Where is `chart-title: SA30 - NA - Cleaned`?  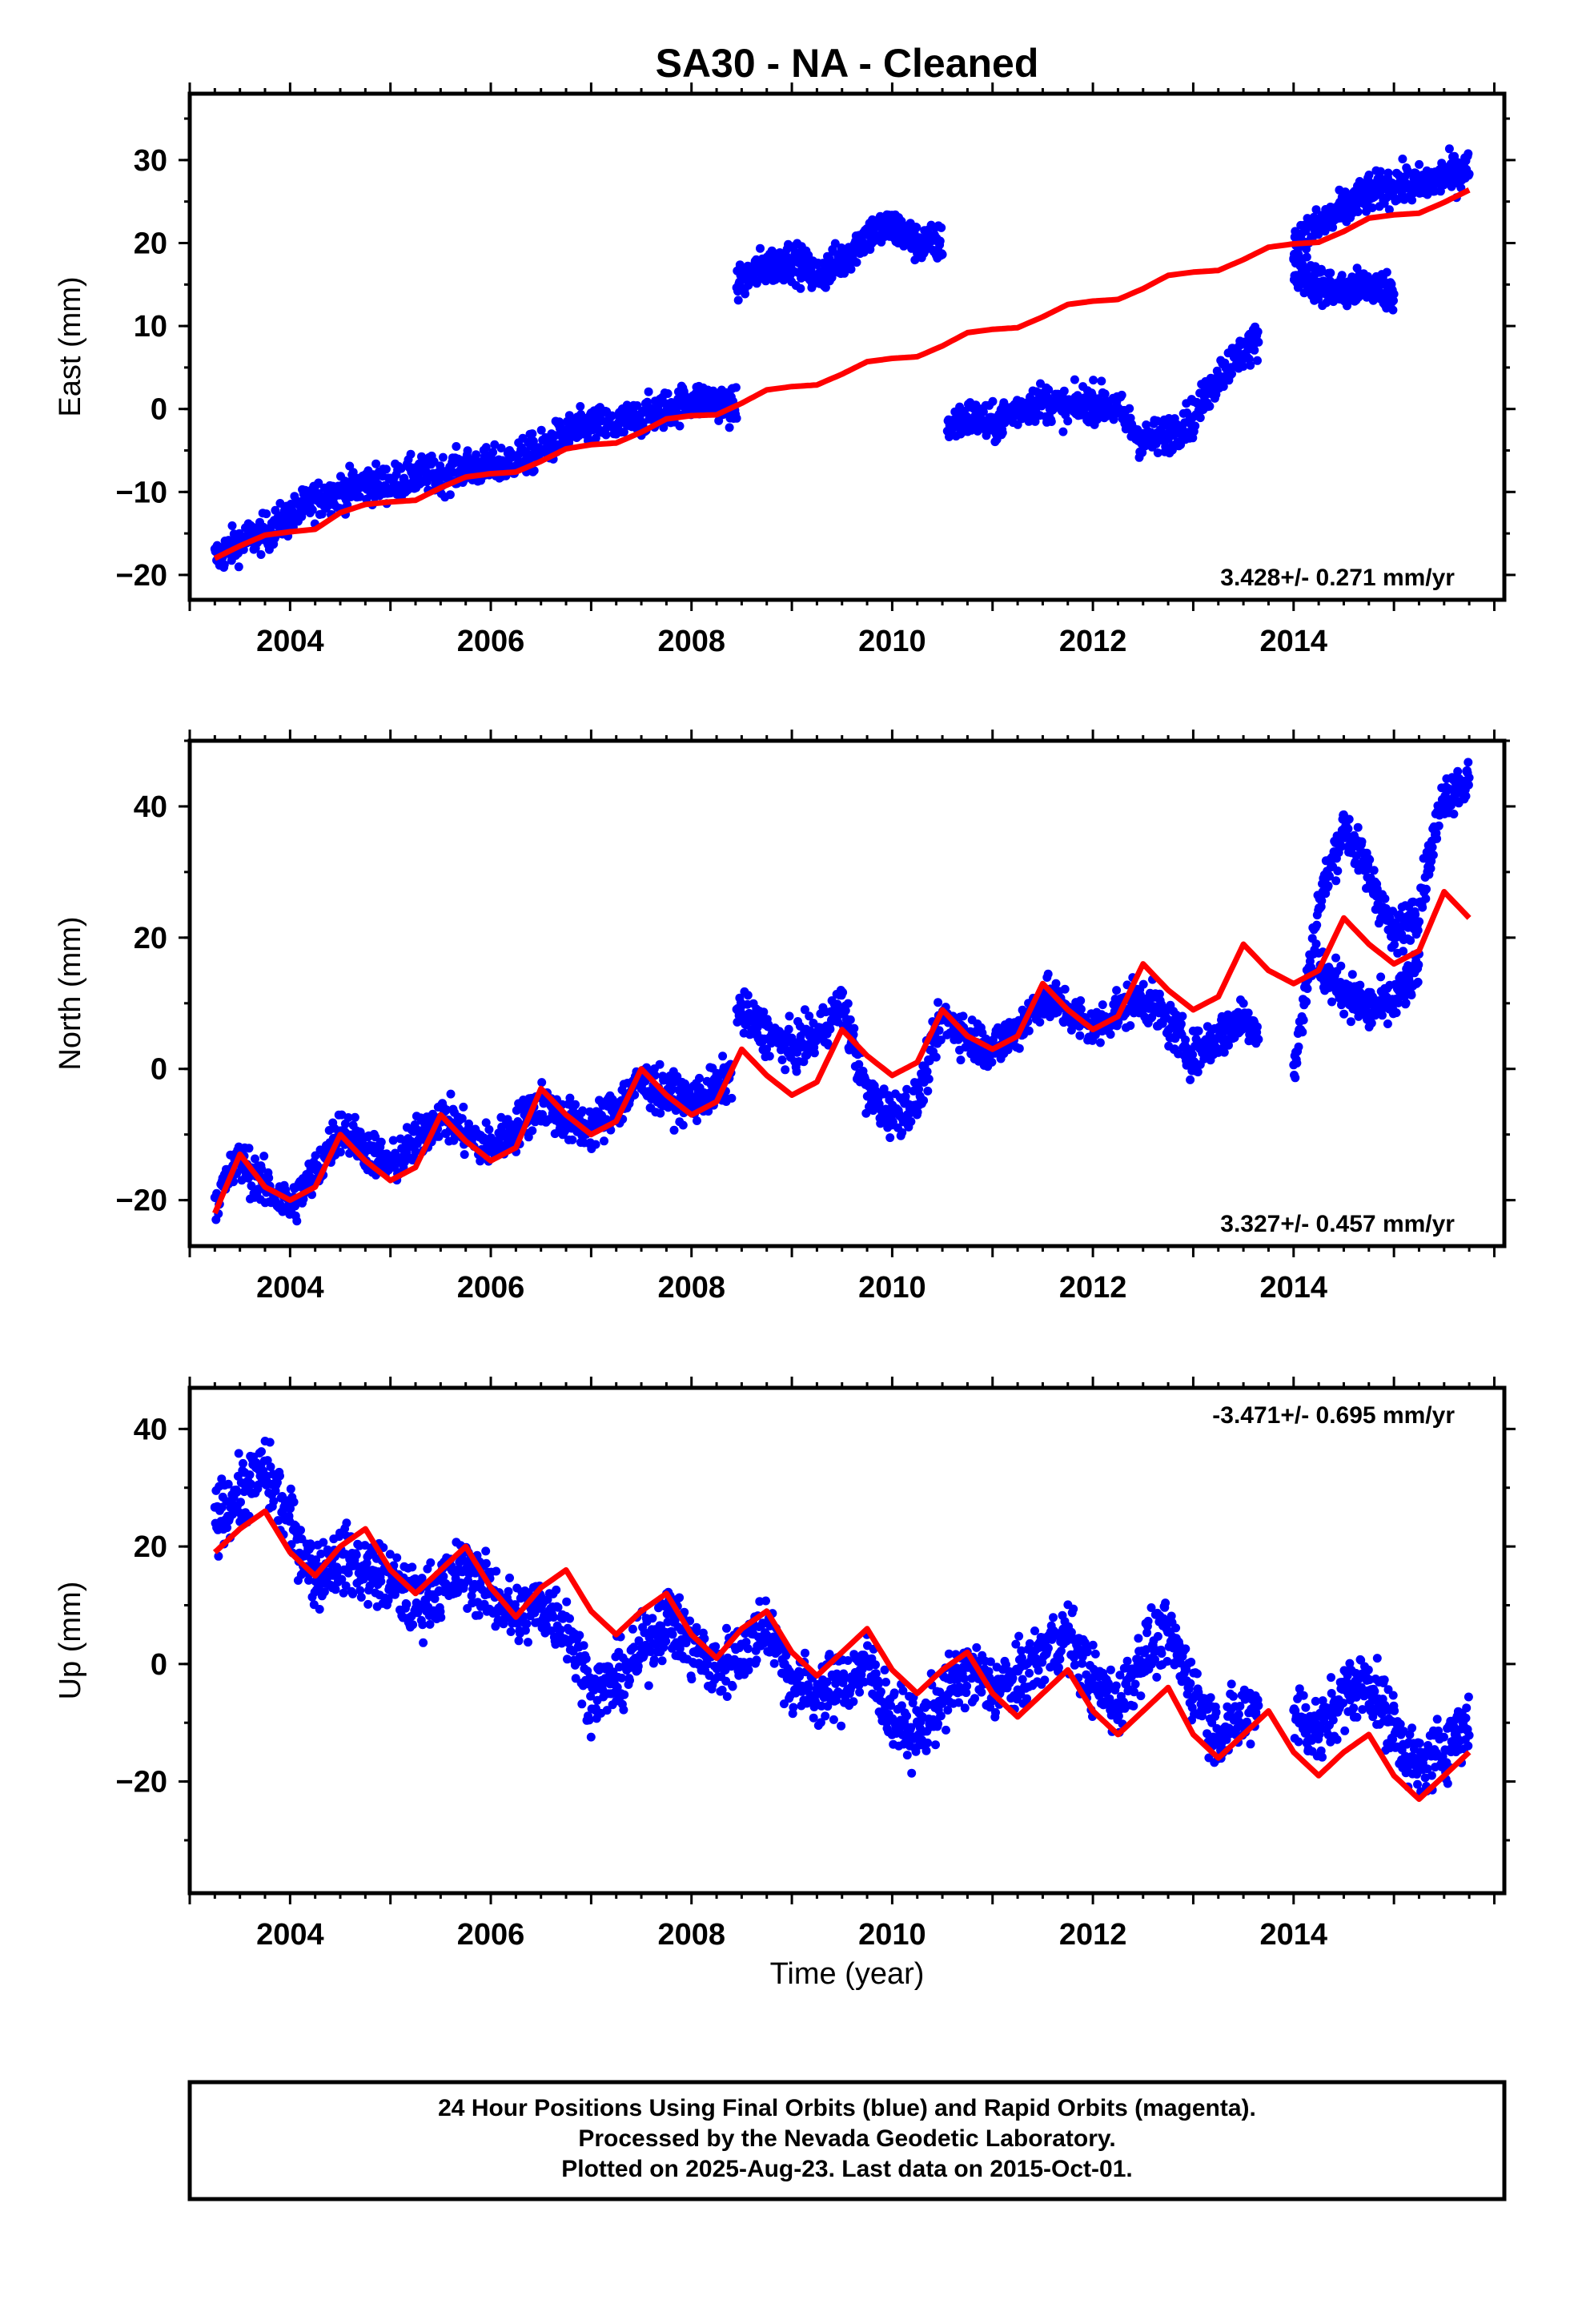
chart-title: SA30 - NA - Cleaned is located at coordinates (847, 63).